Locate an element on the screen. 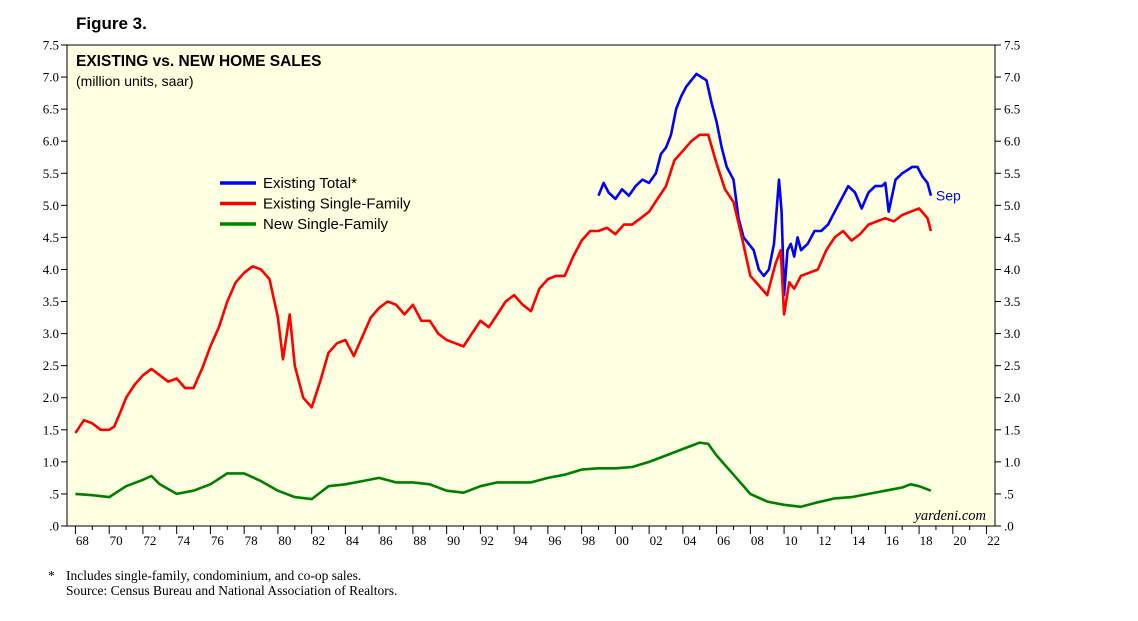 The image size is (1138, 621). y-tick-left-label: 1.0 is located at coordinates (51, 461).